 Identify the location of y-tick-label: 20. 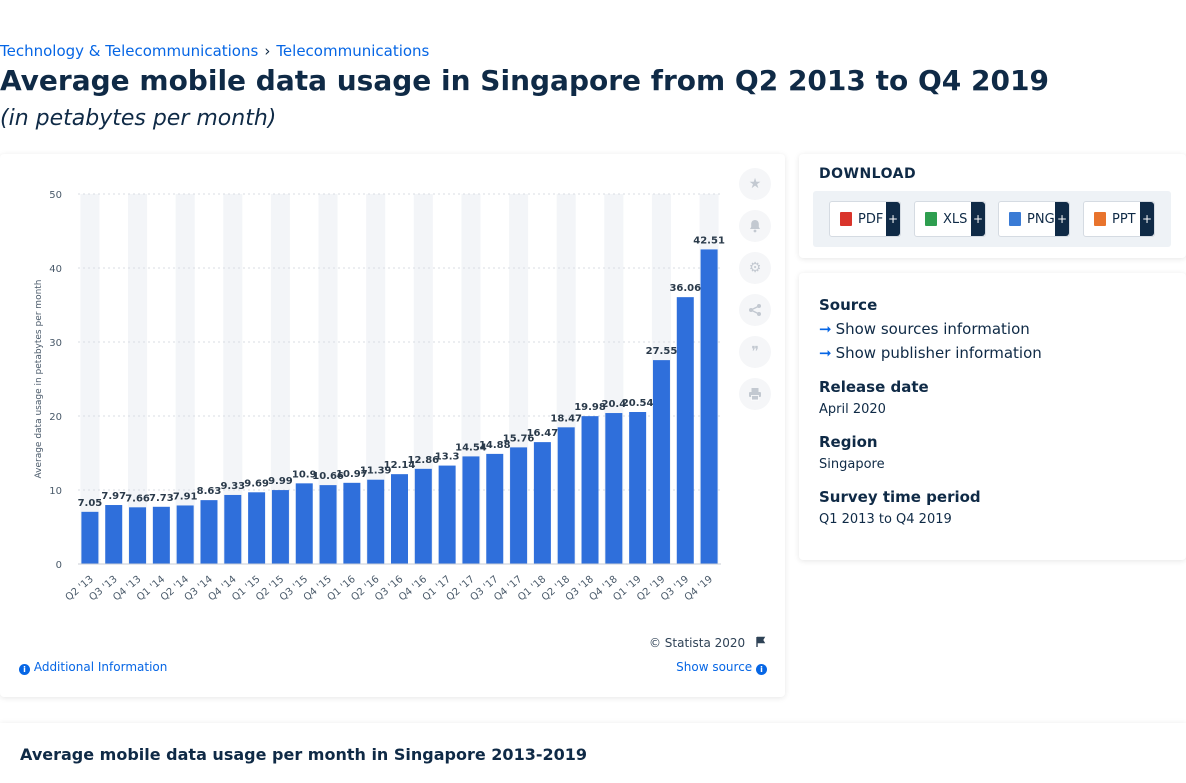
(55, 417).